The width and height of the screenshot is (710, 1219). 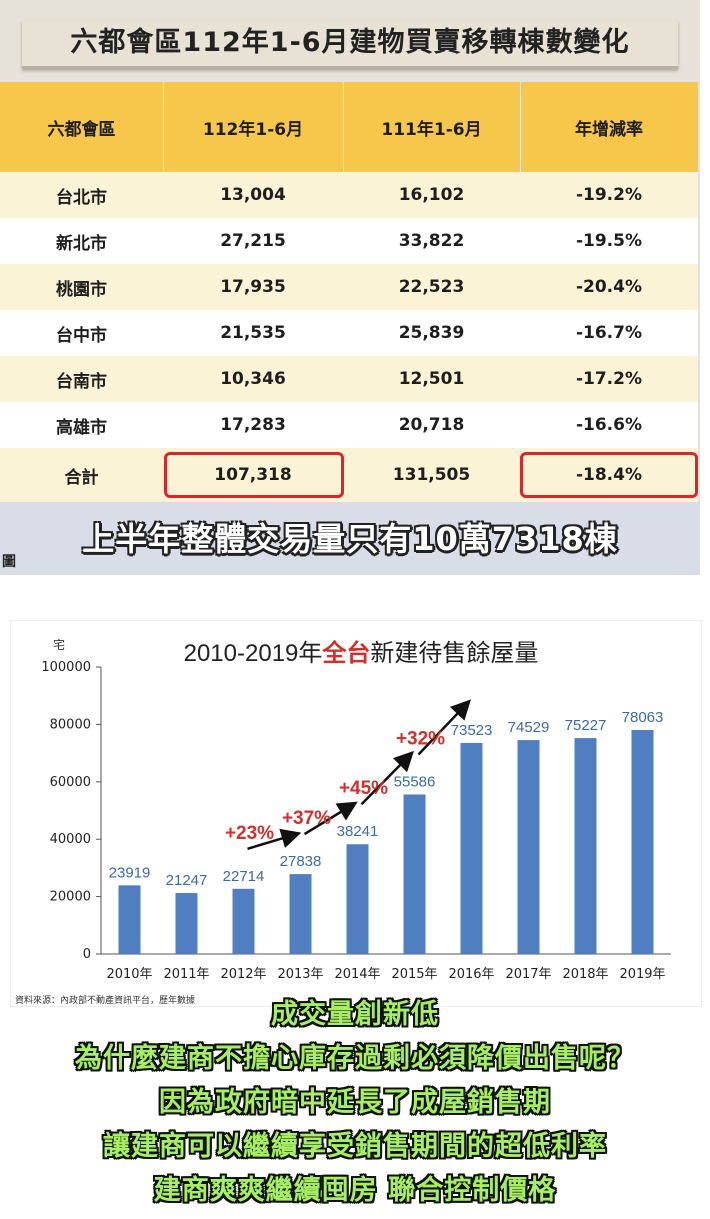 What do you see at coordinates (253, 129) in the screenshot?
I see `header-cell-112: 112年1-6月` at bounding box center [253, 129].